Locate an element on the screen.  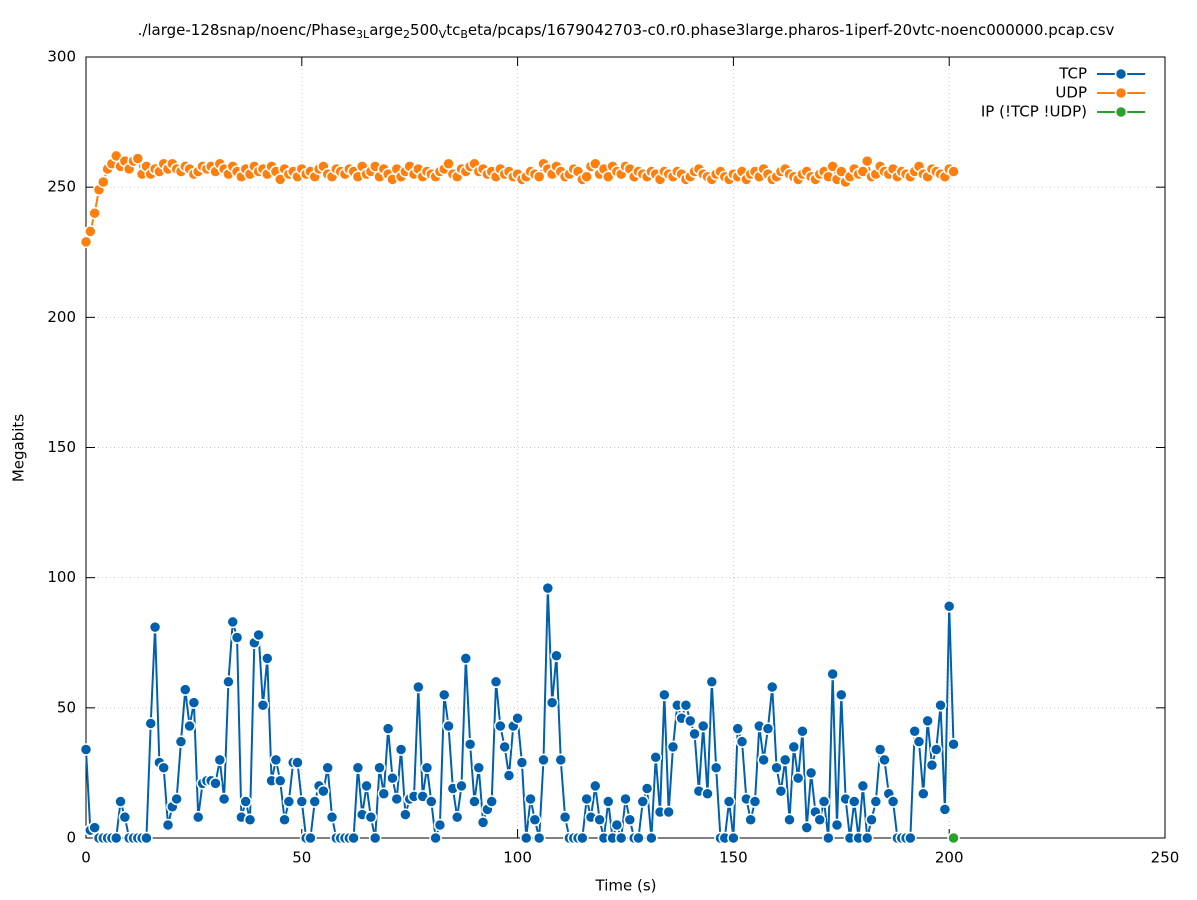
x-tick-label: 250 is located at coordinates (1165, 858).